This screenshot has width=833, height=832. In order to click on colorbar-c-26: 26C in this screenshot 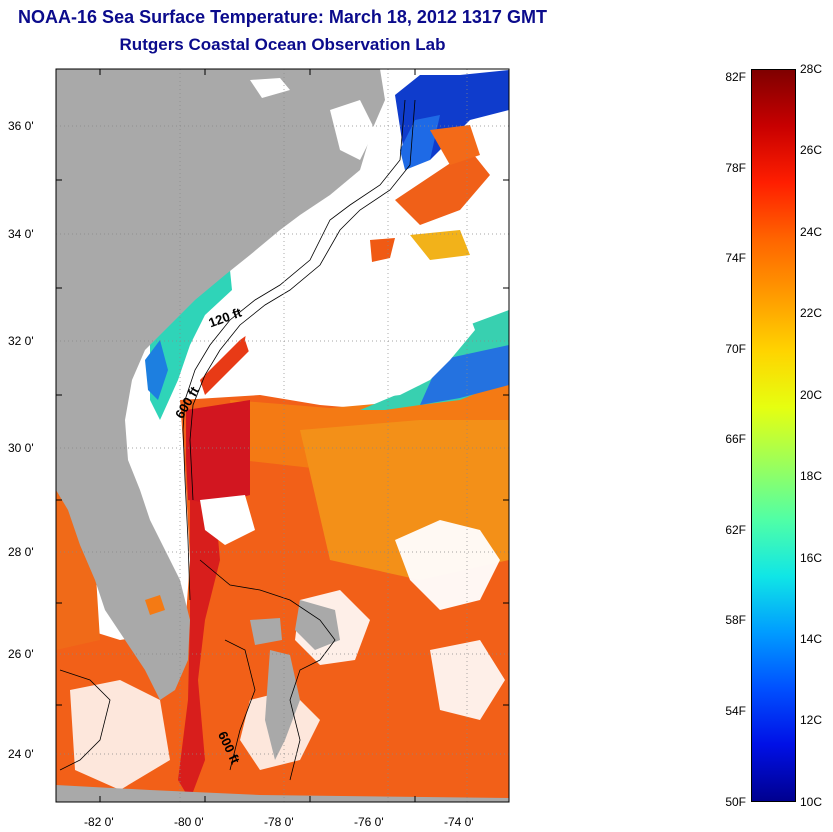, I will do `click(811, 150)`.